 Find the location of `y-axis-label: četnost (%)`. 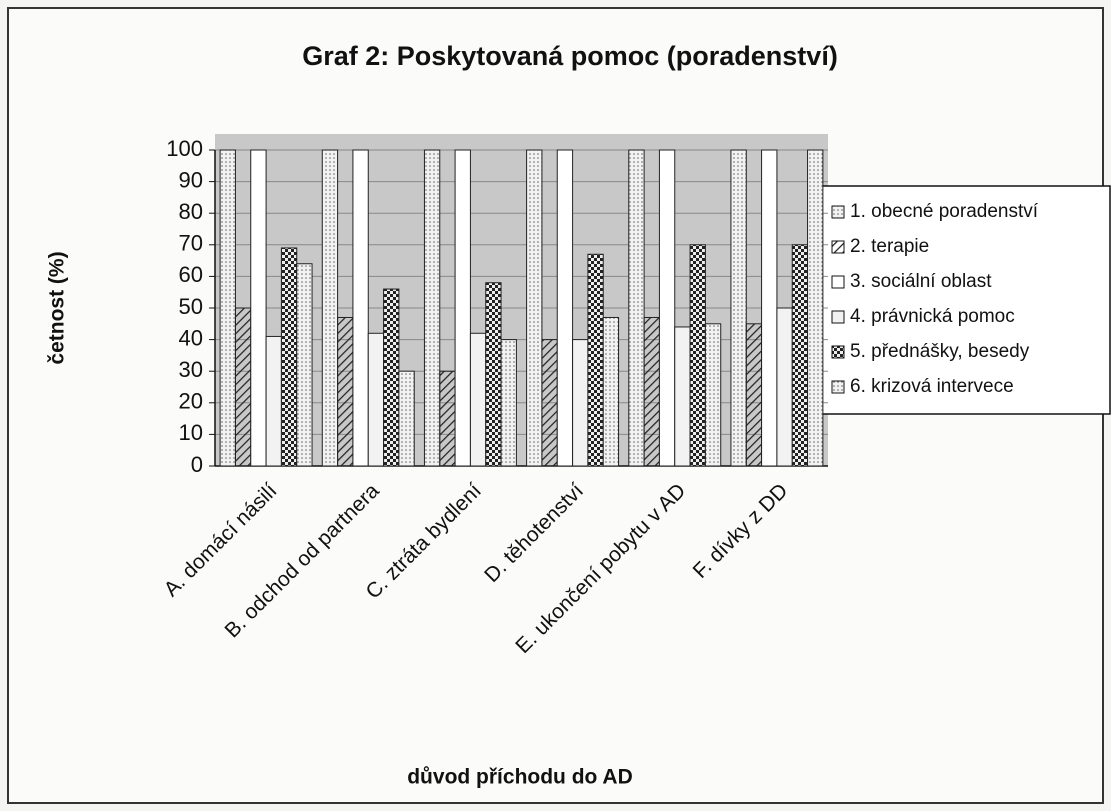

y-axis-label: četnost (%) is located at coordinates (57, 307).